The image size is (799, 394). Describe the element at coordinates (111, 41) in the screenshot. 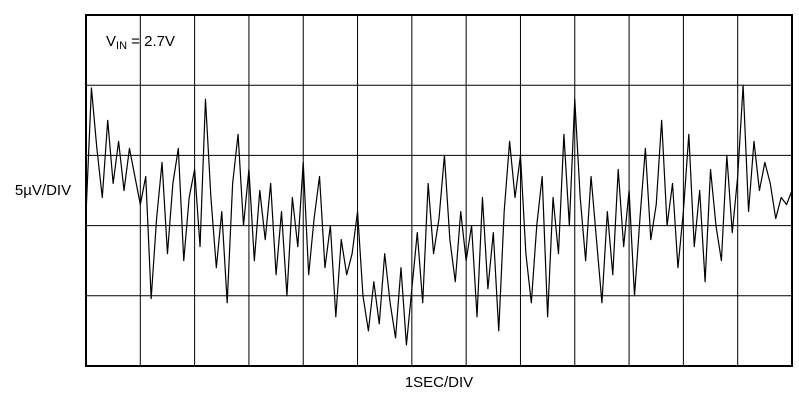

I see `annotation-main: V` at that location.